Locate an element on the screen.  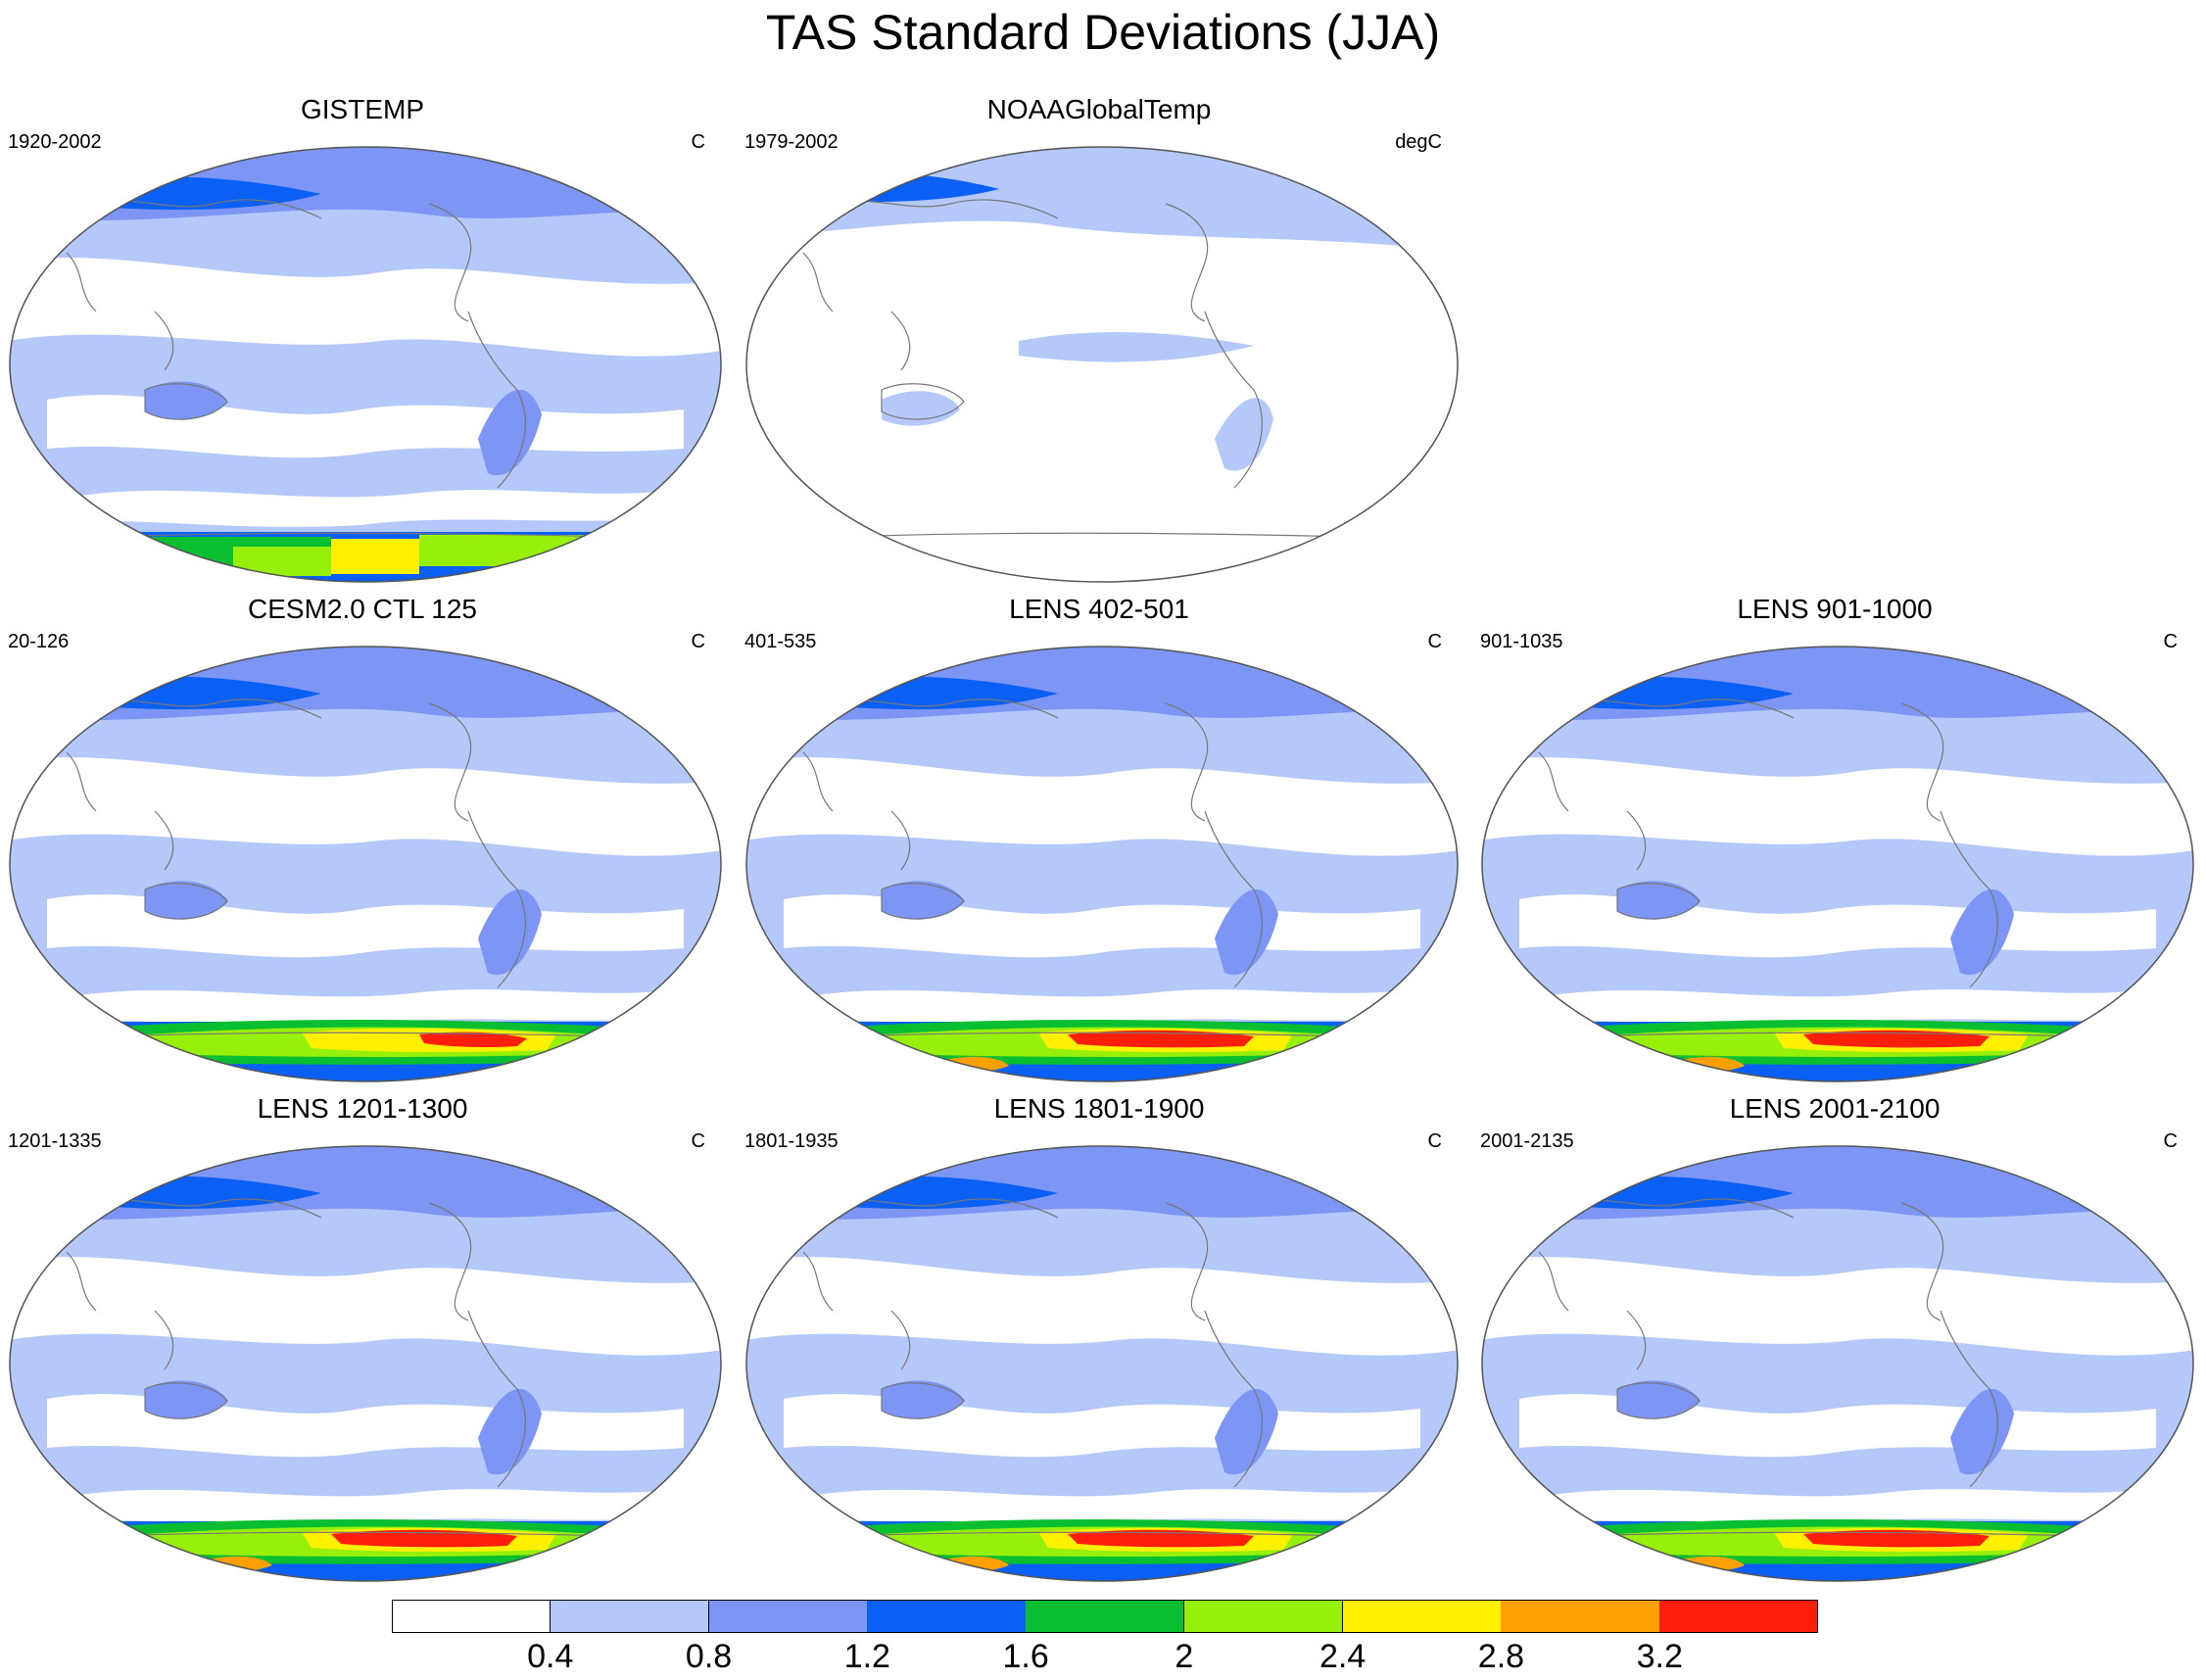
antarctic-band is located at coordinates (375, 556).